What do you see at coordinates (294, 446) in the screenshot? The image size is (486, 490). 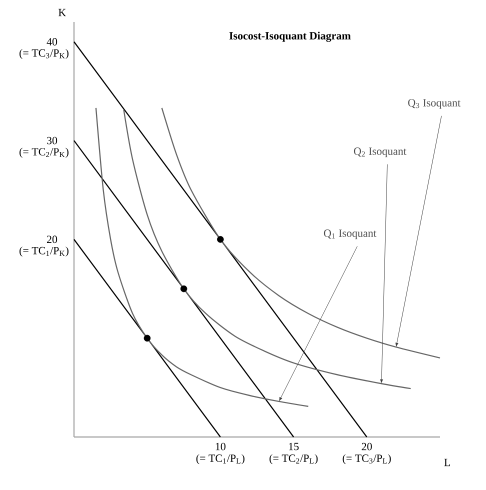 I see `x-tick-label: 15` at bounding box center [294, 446].